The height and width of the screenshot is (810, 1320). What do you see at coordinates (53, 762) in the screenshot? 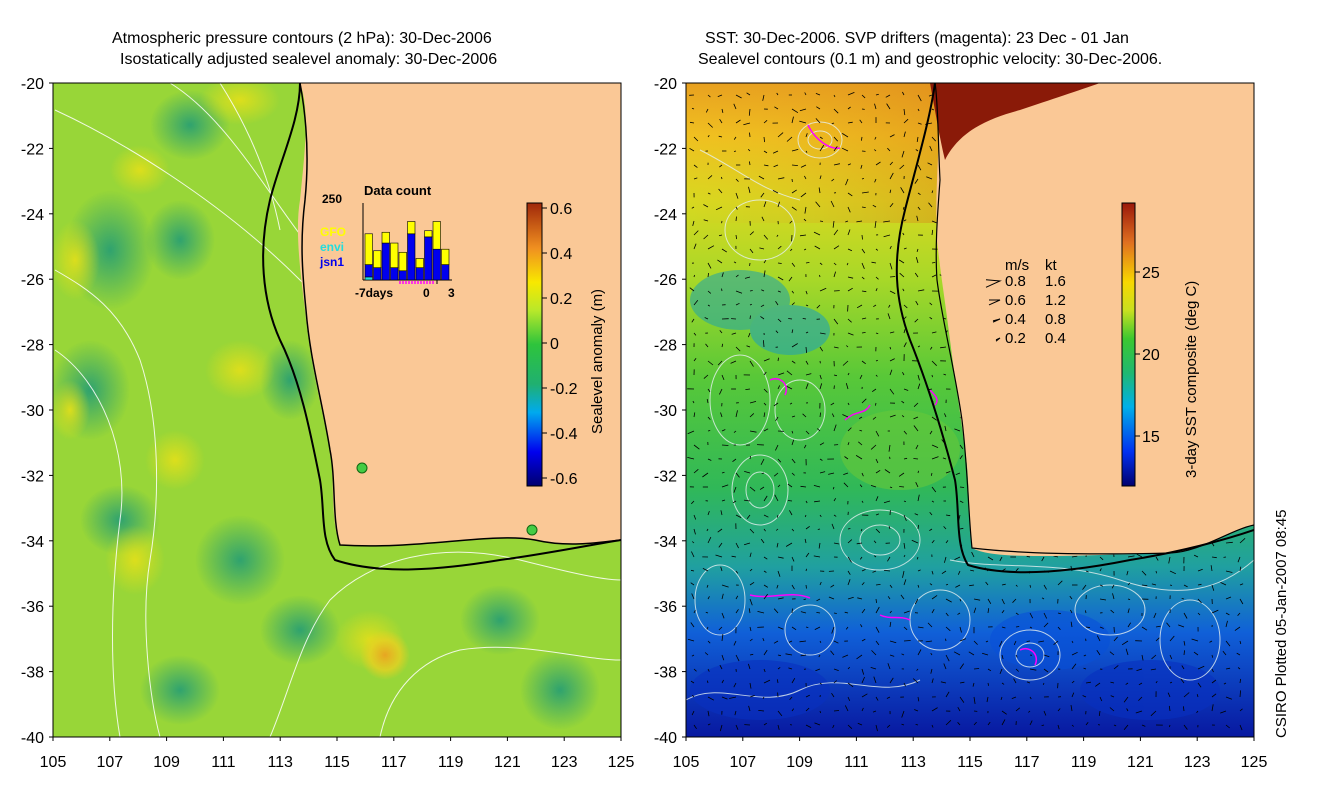
I see `left-lon-label: 105` at bounding box center [53, 762].